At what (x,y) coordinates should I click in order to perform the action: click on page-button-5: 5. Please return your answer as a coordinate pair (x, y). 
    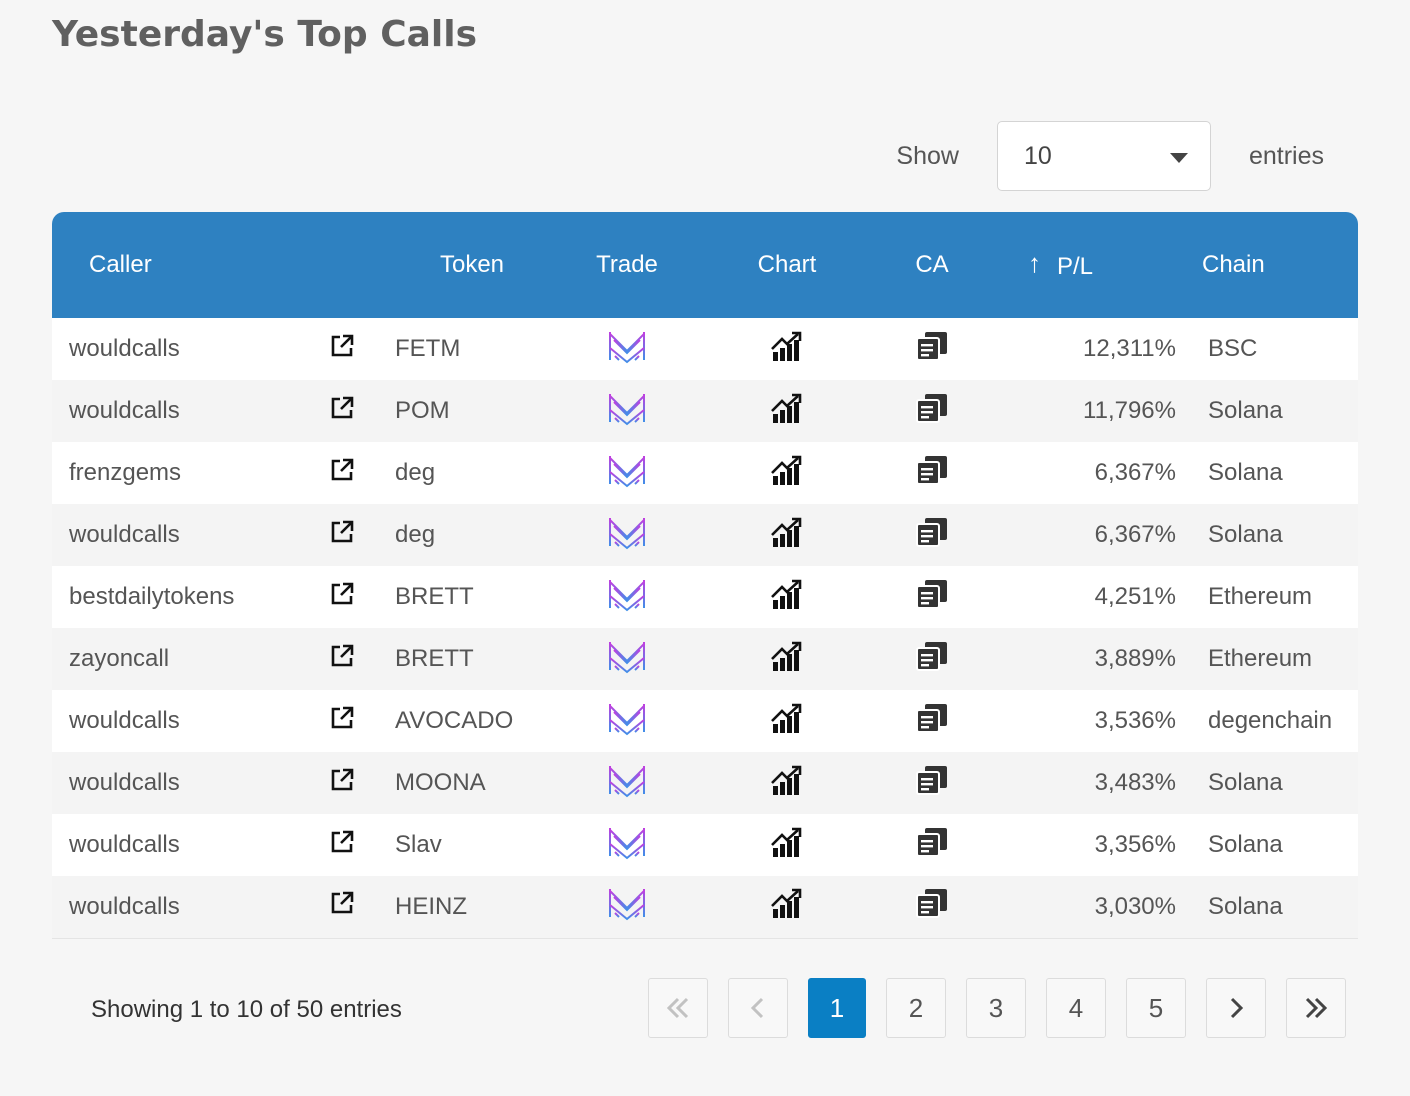
    Looking at the image, I should click on (1156, 1008).